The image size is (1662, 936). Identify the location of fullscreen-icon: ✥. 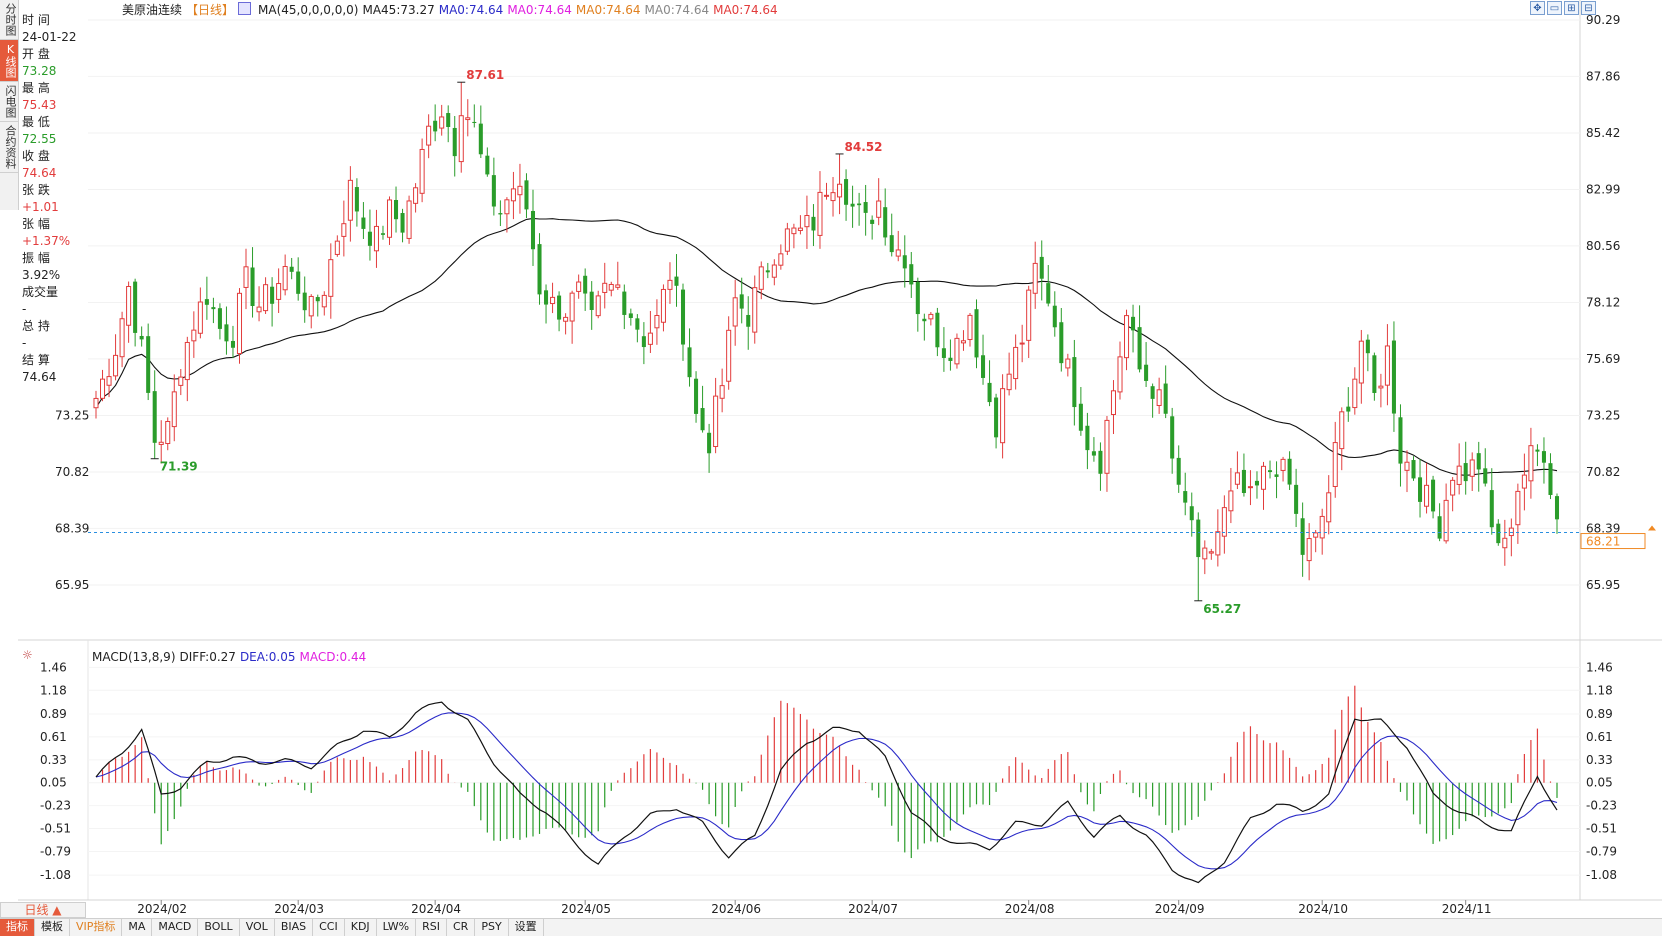
(1537, 8).